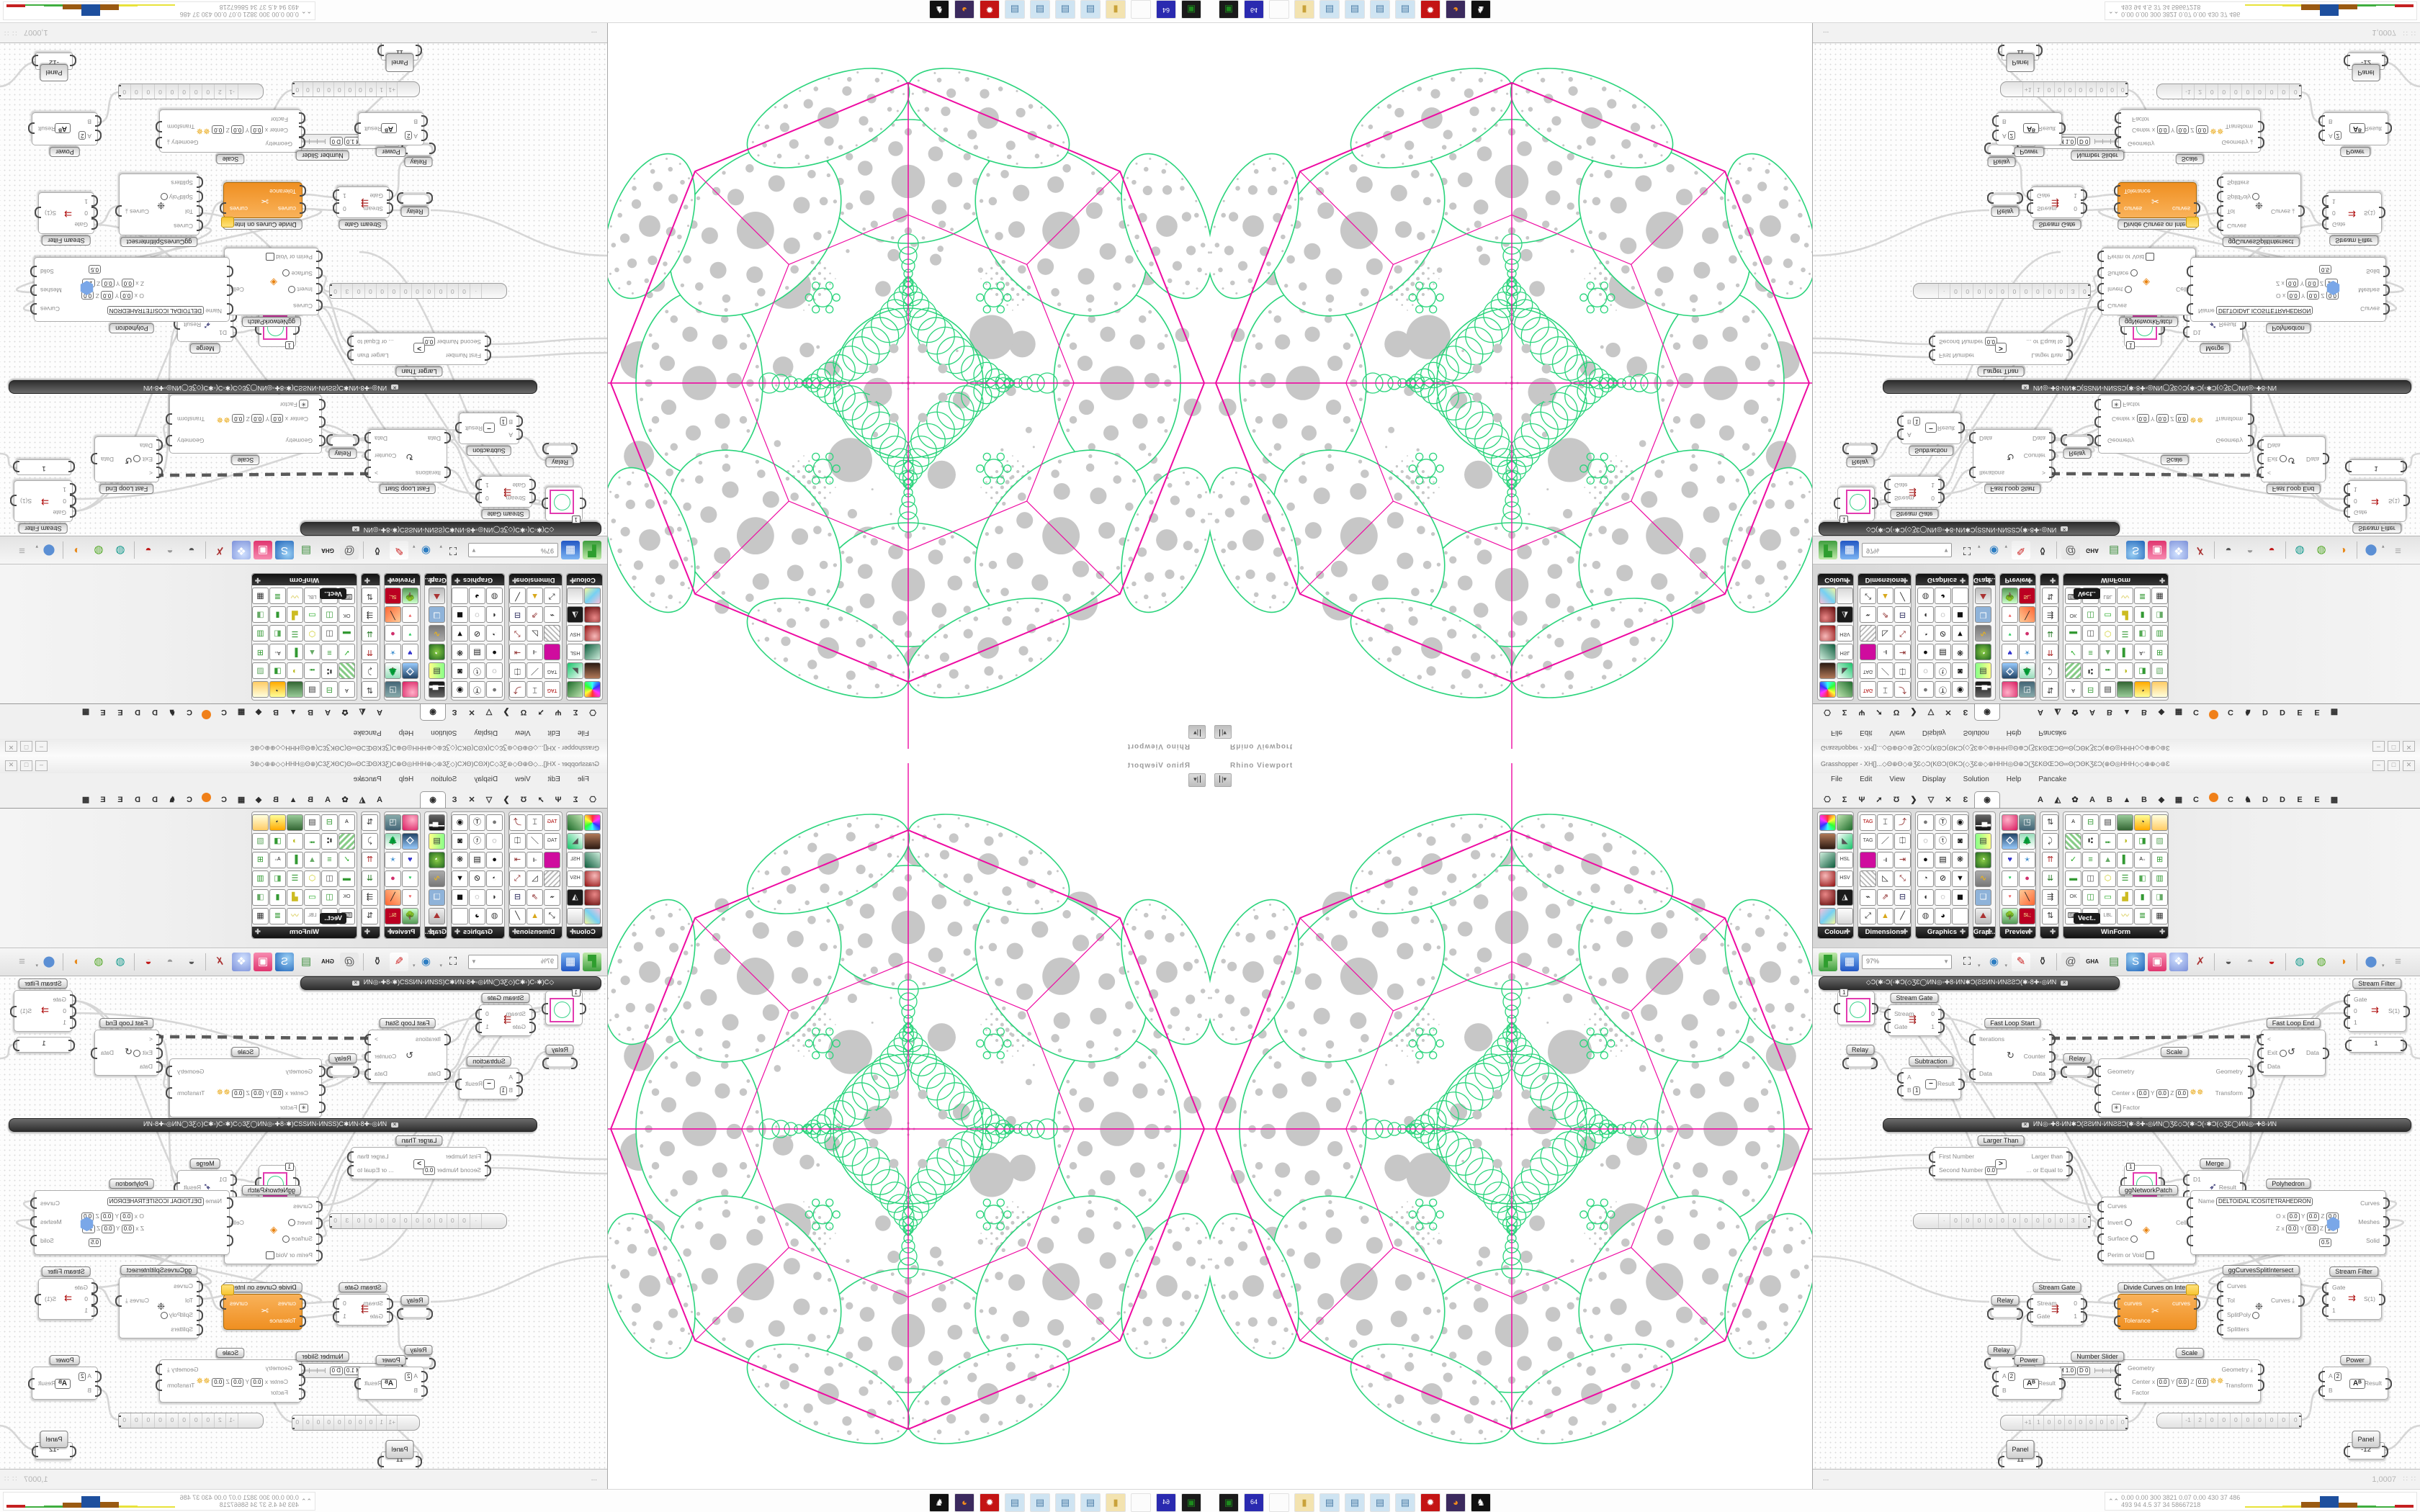 Image resolution: width=2420 pixels, height=1512 pixels. I want to click on notepad-app-icon-3: ▤, so click(1040, 9).